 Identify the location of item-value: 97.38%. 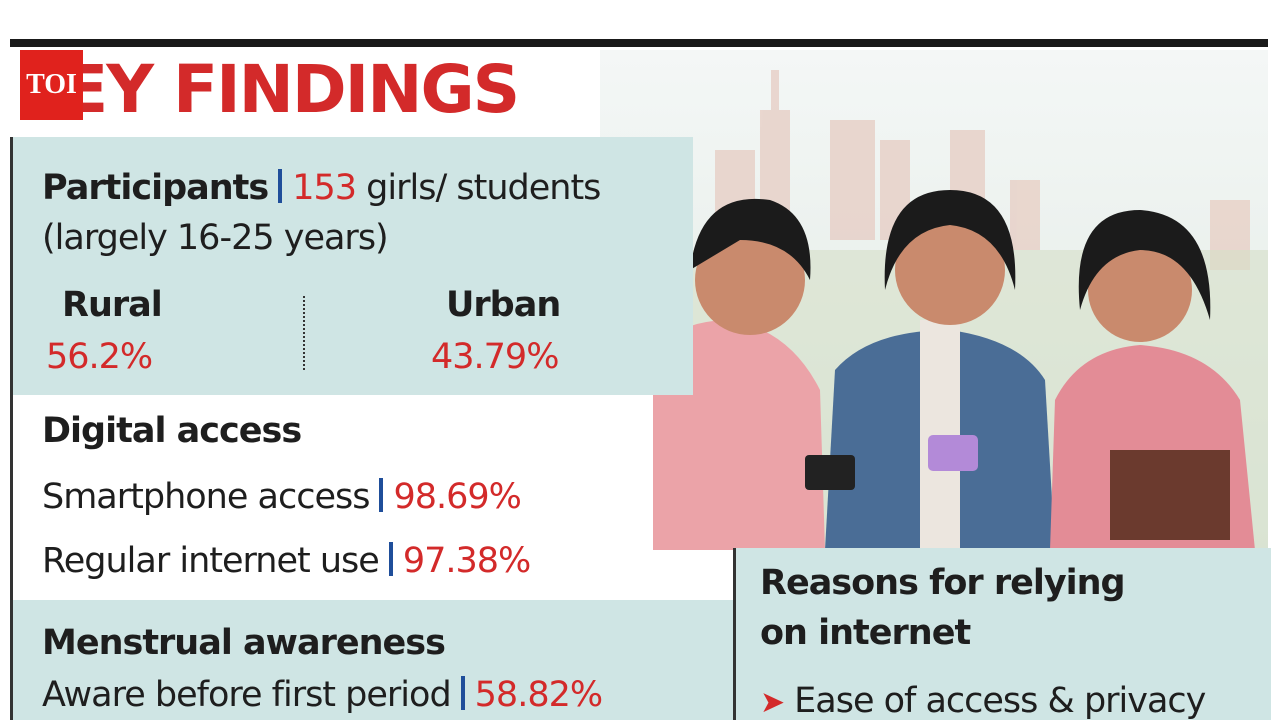
(466, 561).